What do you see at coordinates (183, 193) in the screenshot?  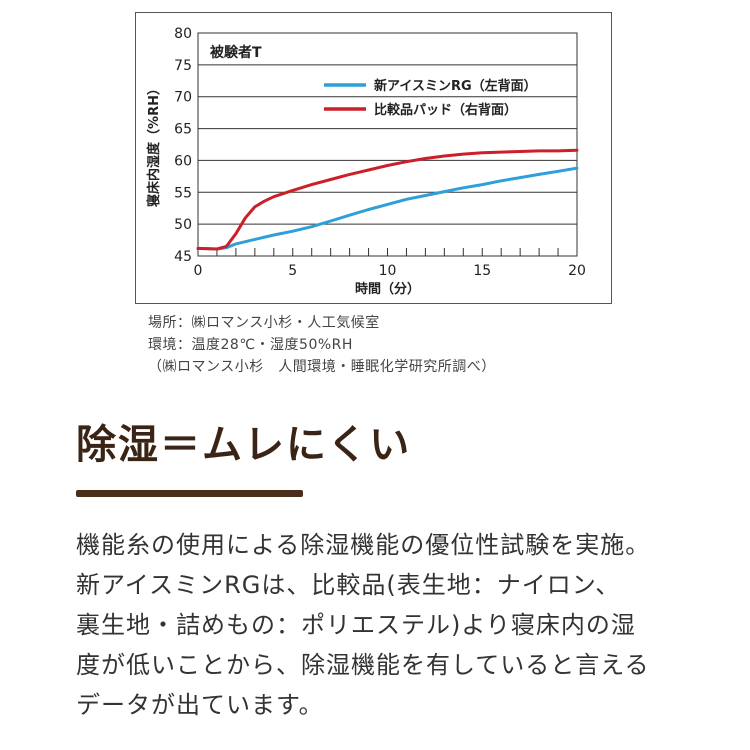 I see `y-tick-label: 55` at bounding box center [183, 193].